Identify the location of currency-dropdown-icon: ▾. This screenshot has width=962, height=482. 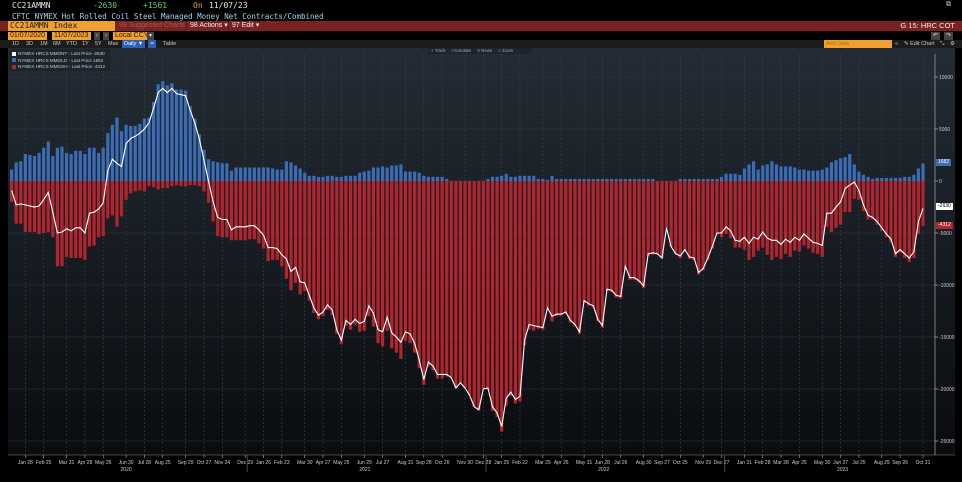
(151, 36).